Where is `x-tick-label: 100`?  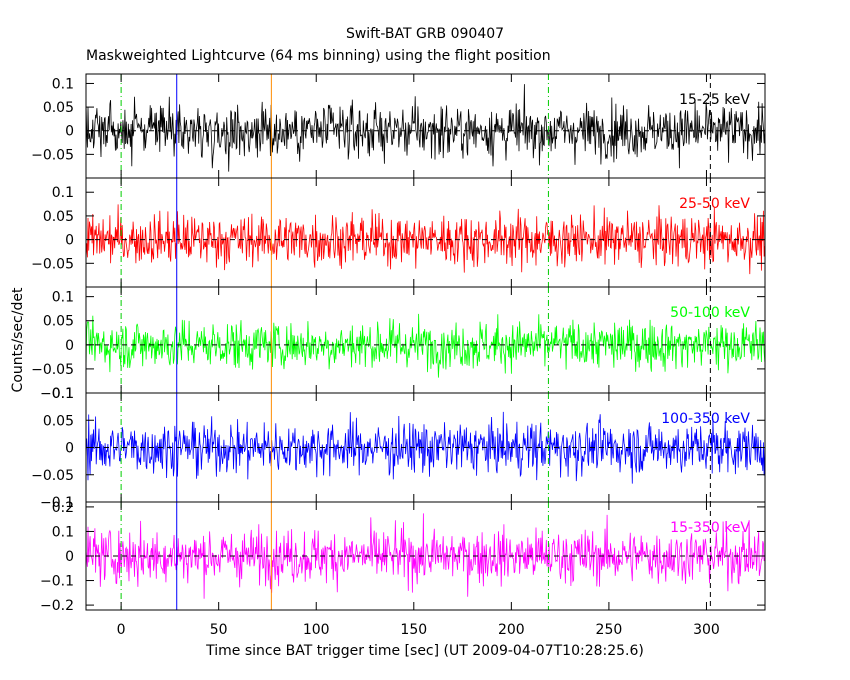
x-tick-label: 100 is located at coordinates (316, 630).